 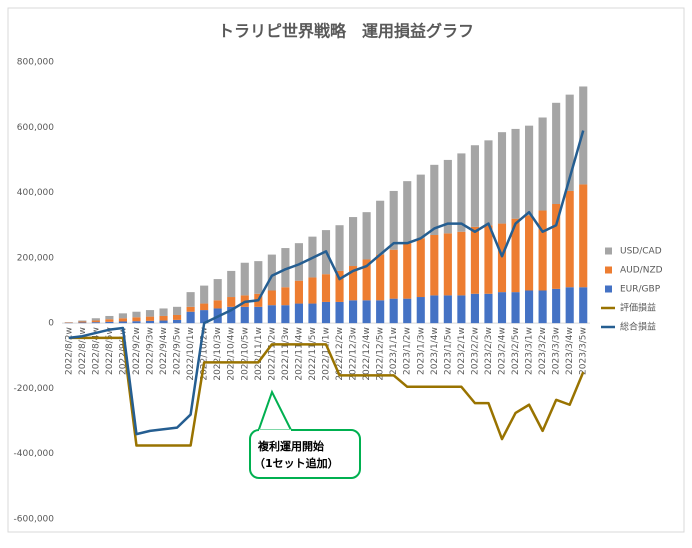 I want to click on x-tick-label: 2023/1/1w, so click(x=394, y=351).